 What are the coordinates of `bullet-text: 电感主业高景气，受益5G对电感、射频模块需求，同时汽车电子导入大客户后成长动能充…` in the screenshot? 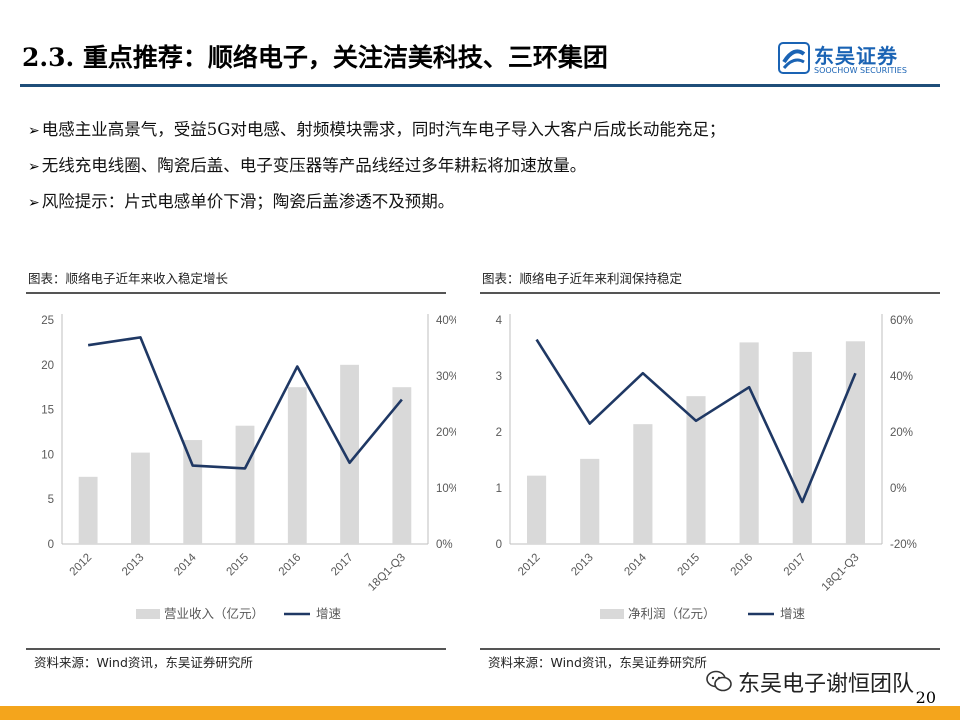 It's located at (383, 129).